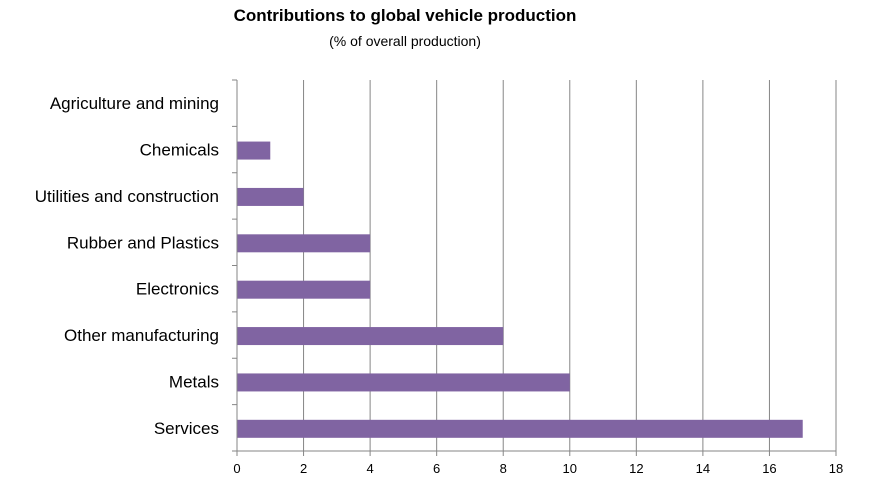  What do you see at coordinates (143, 242) in the screenshot?
I see `category-label: Rubber and Plastics` at bounding box center [143, 242].